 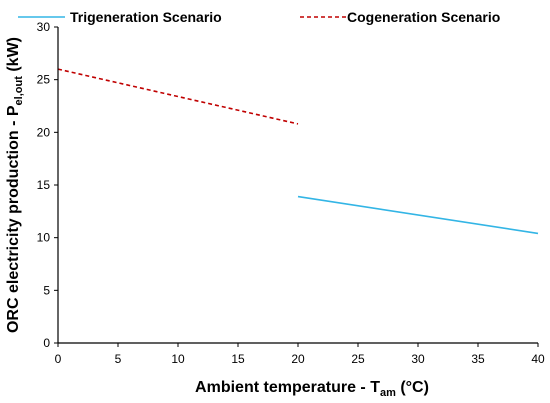 What do you see at coordinates (44, 185) in the screenshot?
I see `y-tick-label: 15` at bounding box center [44, 185].